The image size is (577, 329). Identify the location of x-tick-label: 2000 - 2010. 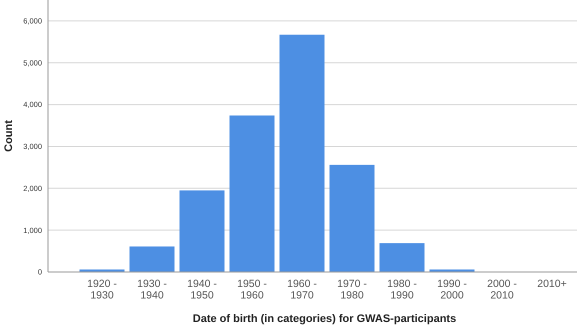
(502, 290).